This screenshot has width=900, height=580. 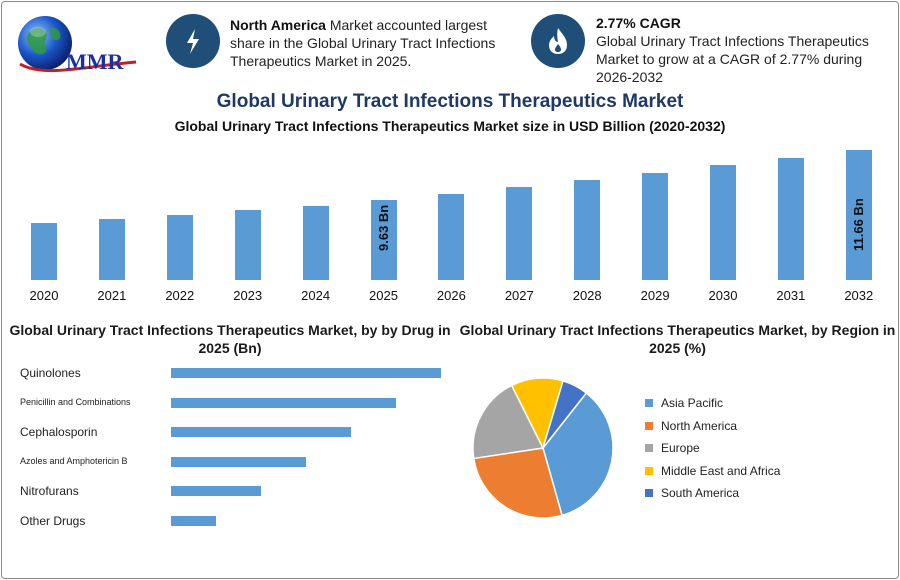 What do you see at coordinates (49, 491) in the screenshot?
I see `drug-label-nitrofurans: Nitrofurans` at bounding box center [49, 491].